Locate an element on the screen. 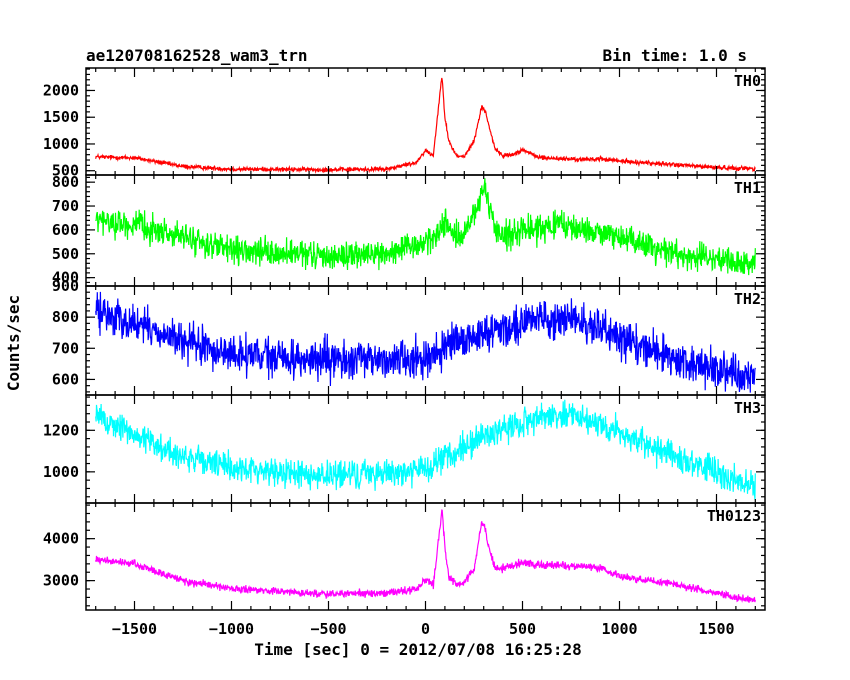  panel-th0: 500 1000 1500 2000 TH0 is located at coordinates (404, 123).